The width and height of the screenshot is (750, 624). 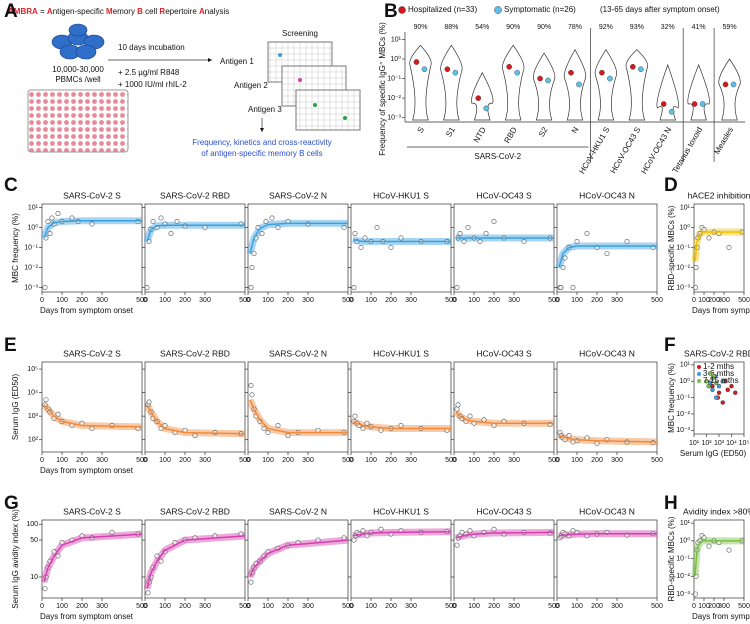 What do you see at coordinates (152, 84) in the screenshot?
I see `additive: + 1000 IU/ml rhIL-2` at bounding box center [152, 84].